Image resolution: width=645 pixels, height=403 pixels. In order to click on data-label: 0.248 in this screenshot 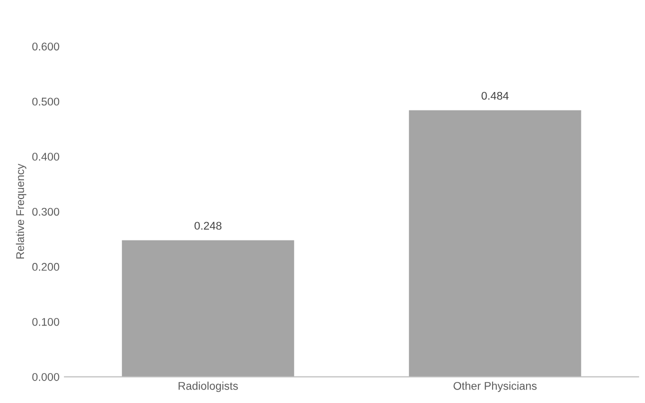, I will do `click(208, 226)`.